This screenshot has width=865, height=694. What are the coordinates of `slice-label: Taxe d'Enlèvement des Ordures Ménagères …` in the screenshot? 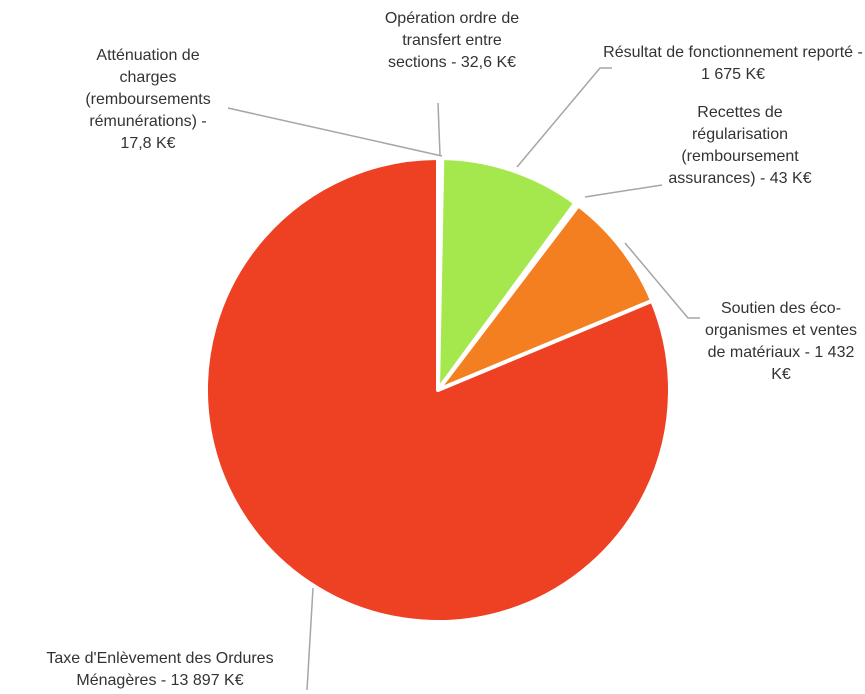 It's located at (160, 669).